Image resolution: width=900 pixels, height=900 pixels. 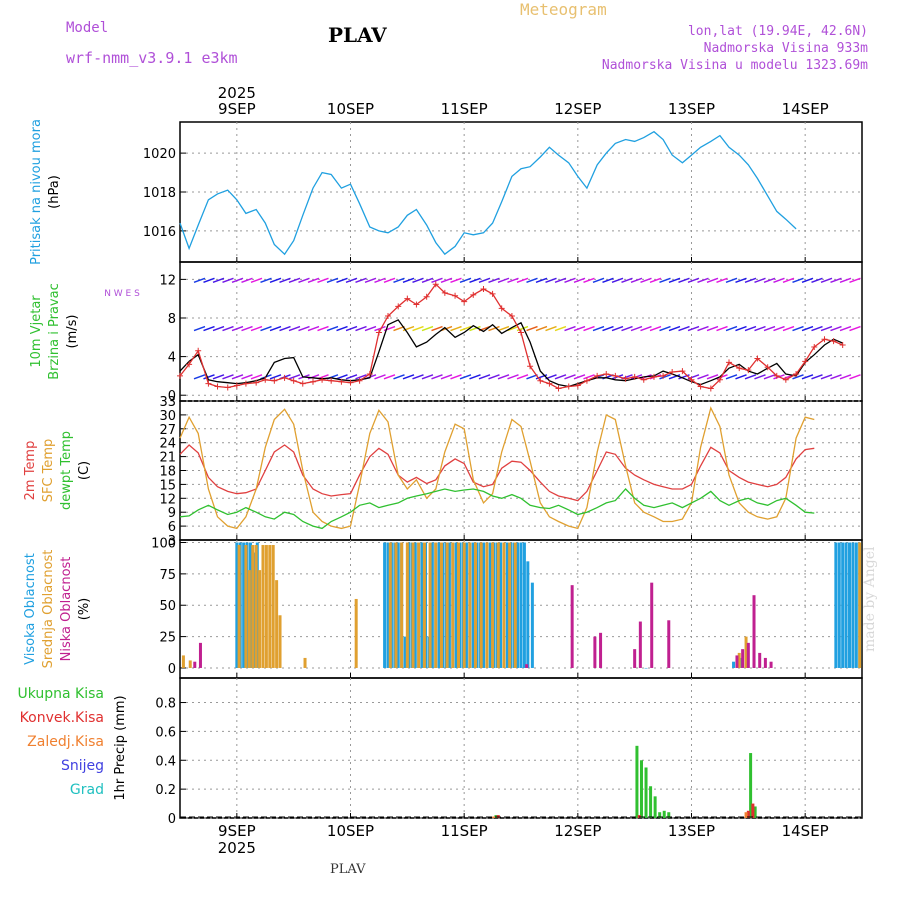 What do you see at coordinates (87, 790) in the screenshot?
I see `precip-legend-4: Grad` at bounding box center [87, 790].